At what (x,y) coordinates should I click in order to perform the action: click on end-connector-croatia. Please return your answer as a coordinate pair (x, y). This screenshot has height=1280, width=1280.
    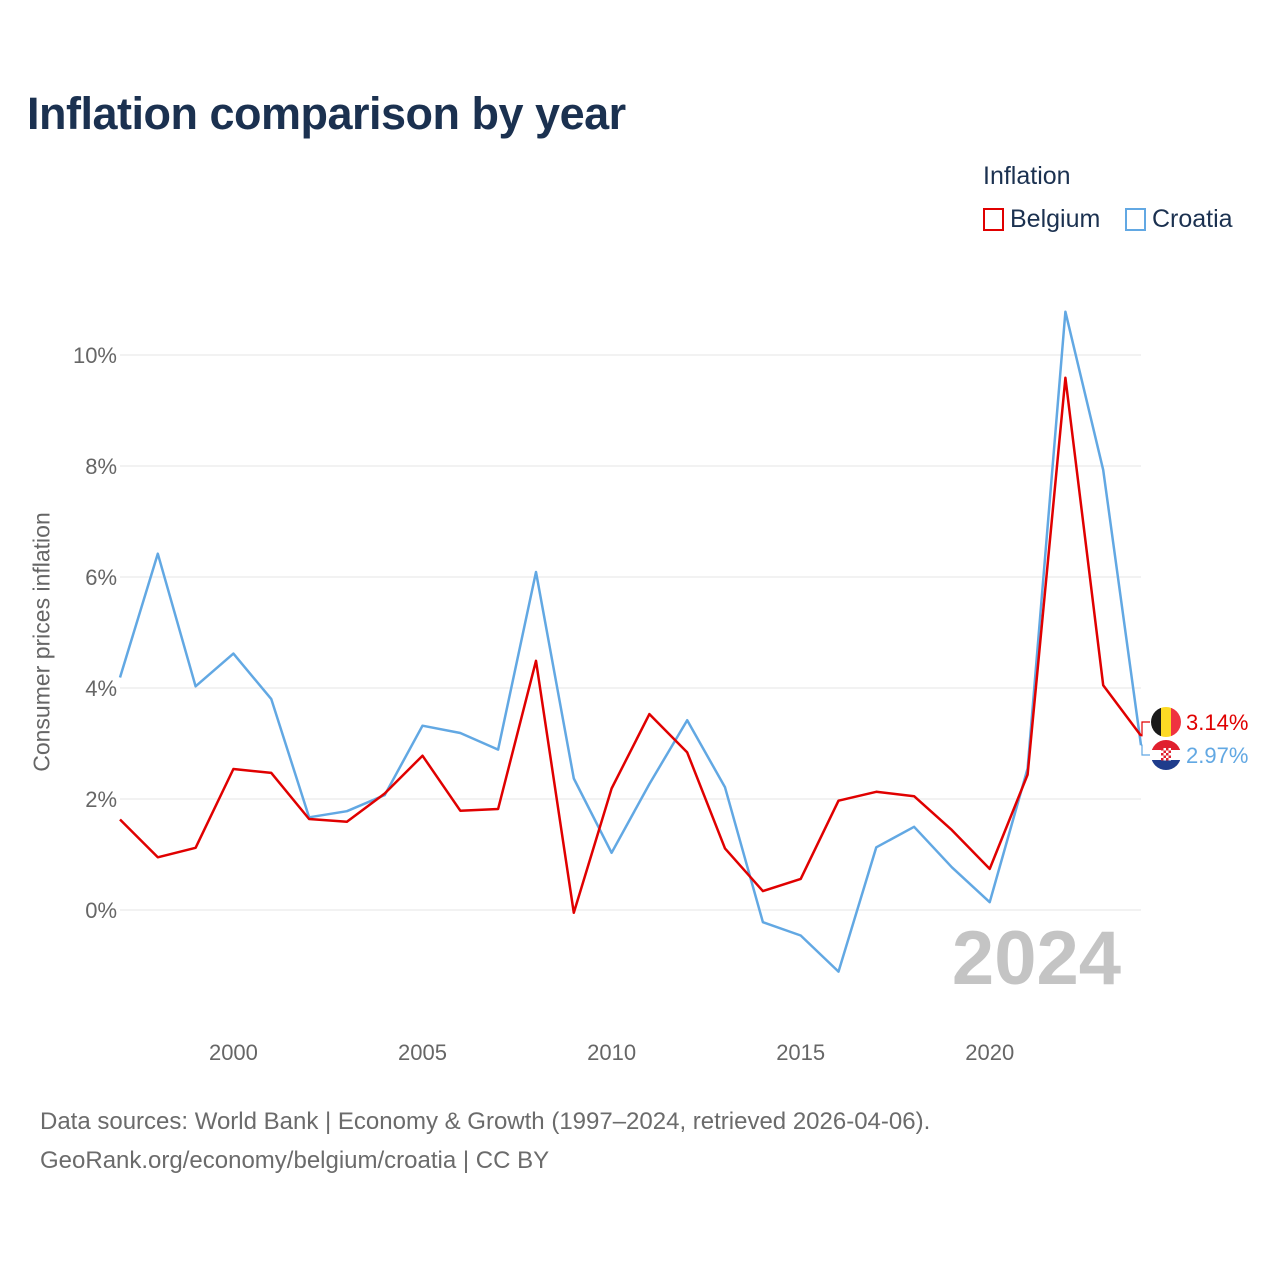
    Looking at the image, I should click on (1145, 750).